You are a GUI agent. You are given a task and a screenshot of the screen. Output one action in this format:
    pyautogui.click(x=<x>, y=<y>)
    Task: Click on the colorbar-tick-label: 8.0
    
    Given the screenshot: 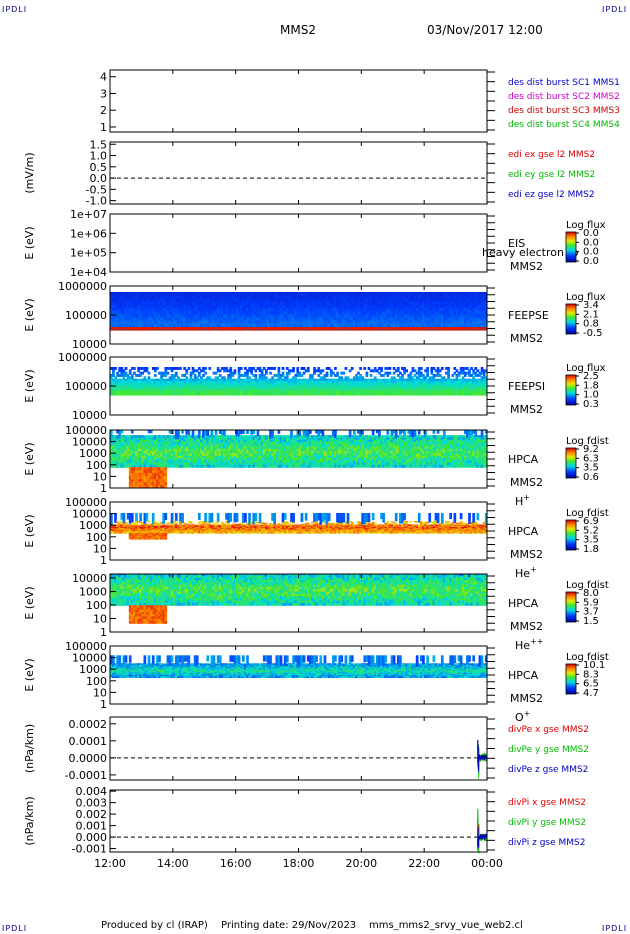 What is the action you would take?
    pyautogui.click(x=591, y=593)
    